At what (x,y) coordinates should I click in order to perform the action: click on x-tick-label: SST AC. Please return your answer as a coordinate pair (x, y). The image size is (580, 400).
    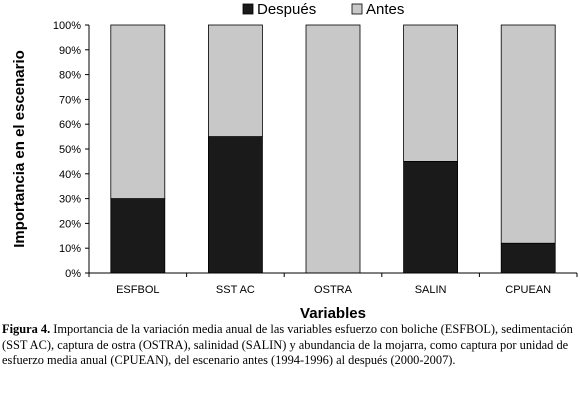
    Looking at the image, I should click on (235, 290).